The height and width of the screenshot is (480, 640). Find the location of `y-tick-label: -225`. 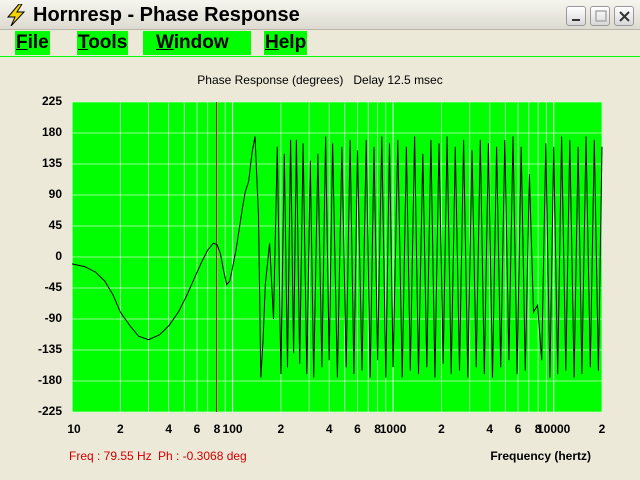

y-tick-label: -225 is located at coordinates (49, 411).